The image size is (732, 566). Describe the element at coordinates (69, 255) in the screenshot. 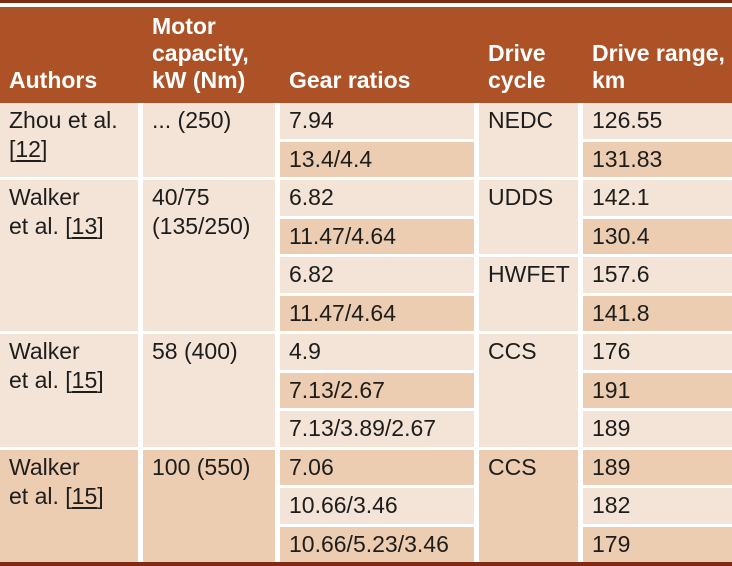

I see `authors-cell: Walker et al. [13]` at that location.